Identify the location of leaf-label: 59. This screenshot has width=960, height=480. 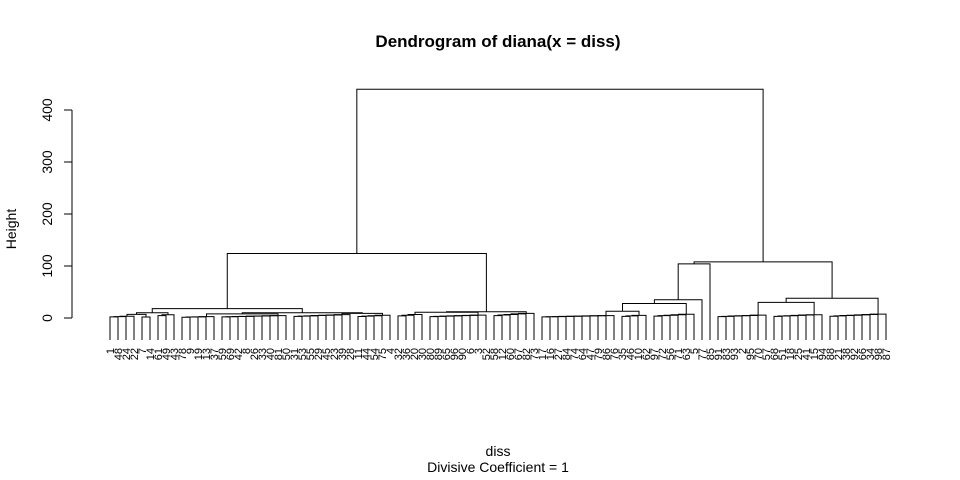
(223, 354).